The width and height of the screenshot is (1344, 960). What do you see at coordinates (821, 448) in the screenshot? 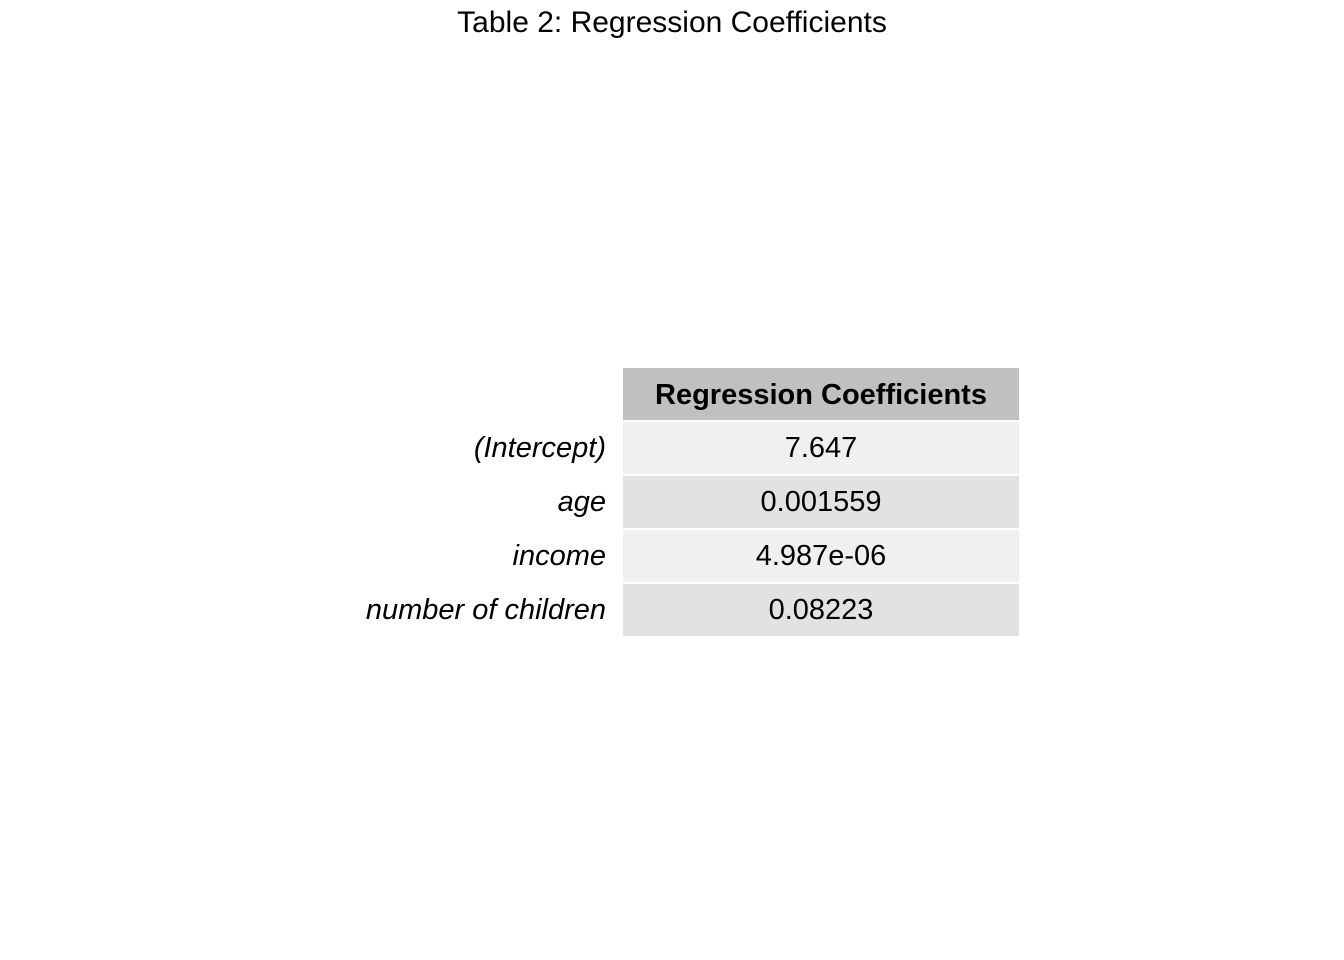
I see `coefficient-cell: 7.647` at bounding box center [821, 448].